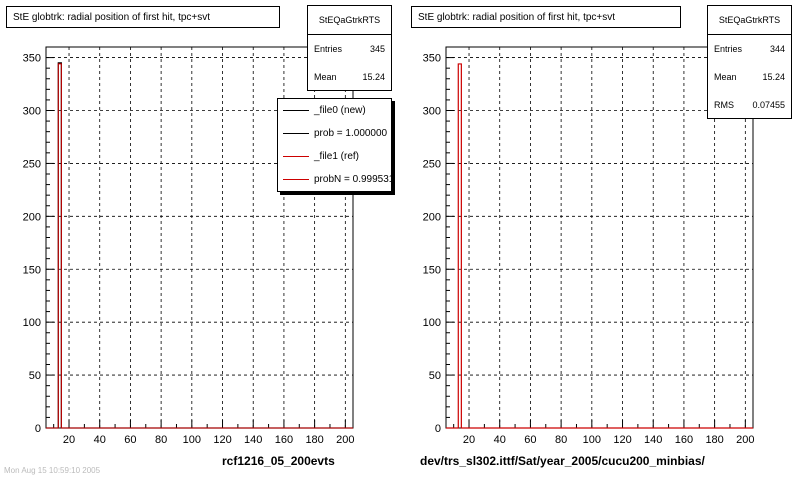  I want to click on left-stats-row-entries: Entries 345, so click(349, 49).